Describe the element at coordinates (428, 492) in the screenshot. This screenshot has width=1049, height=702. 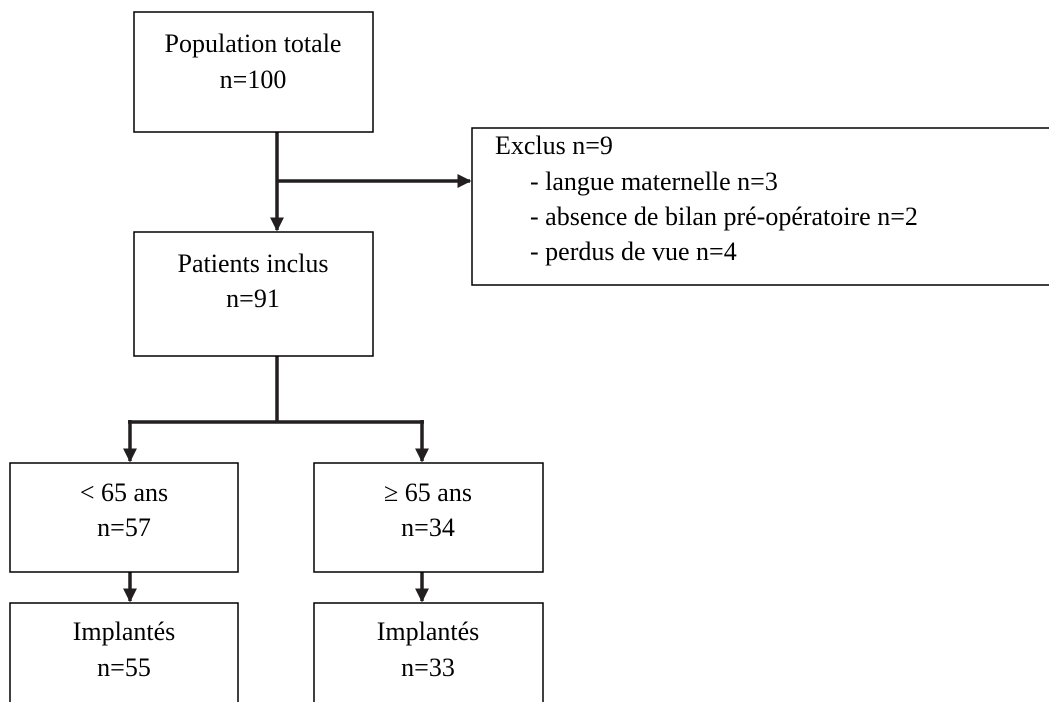
I see `node-label: ≥ 65 ans` at that location.